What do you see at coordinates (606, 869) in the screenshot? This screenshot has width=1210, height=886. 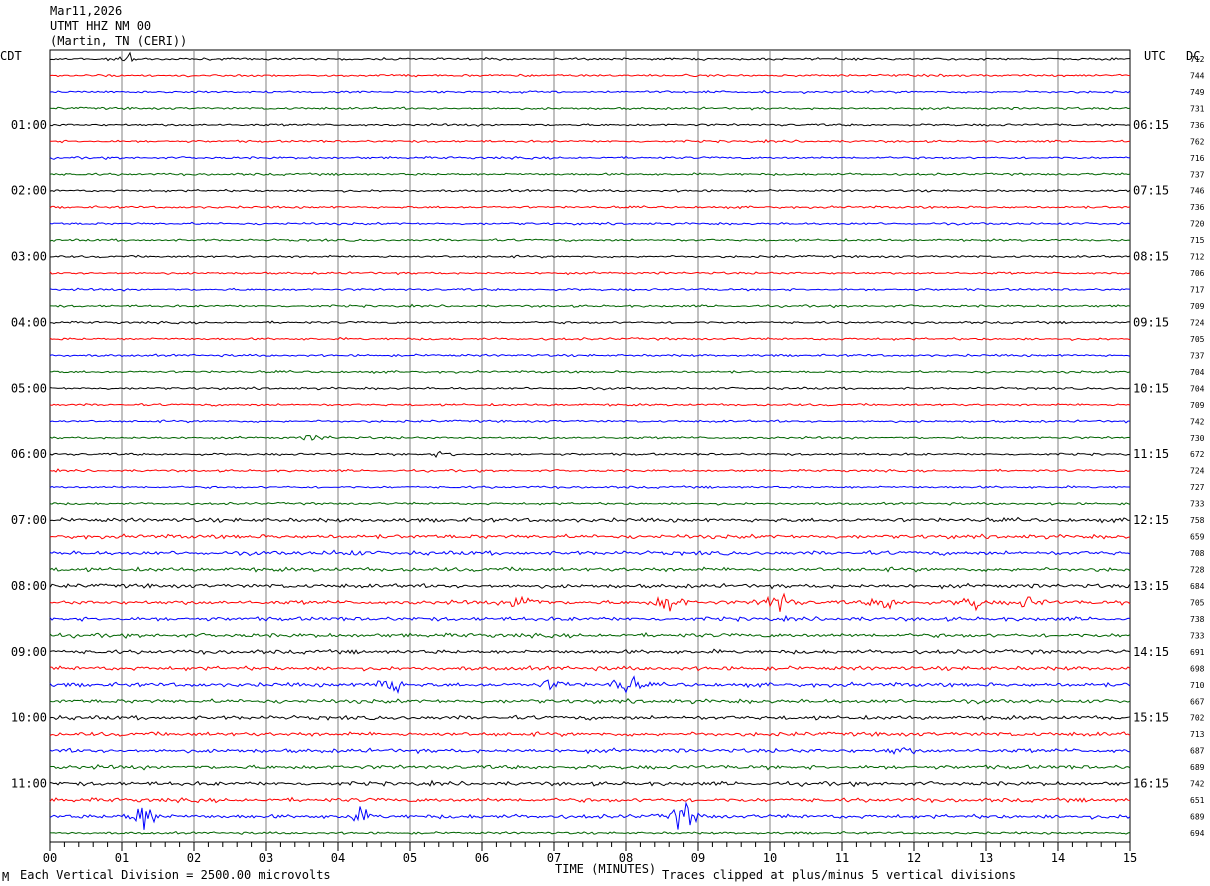 I see `x-axis-title: TIME (MINUTES)` at bounding box center [606, 869].